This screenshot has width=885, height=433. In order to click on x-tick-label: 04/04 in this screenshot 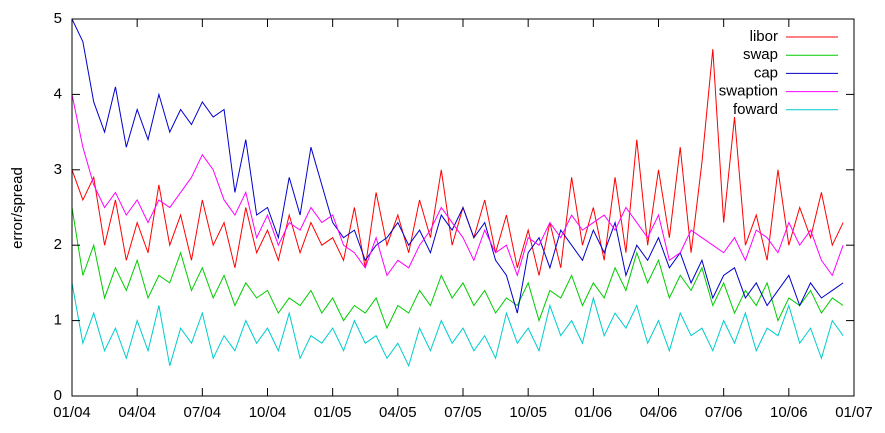, I will do `click(137, 412)`.